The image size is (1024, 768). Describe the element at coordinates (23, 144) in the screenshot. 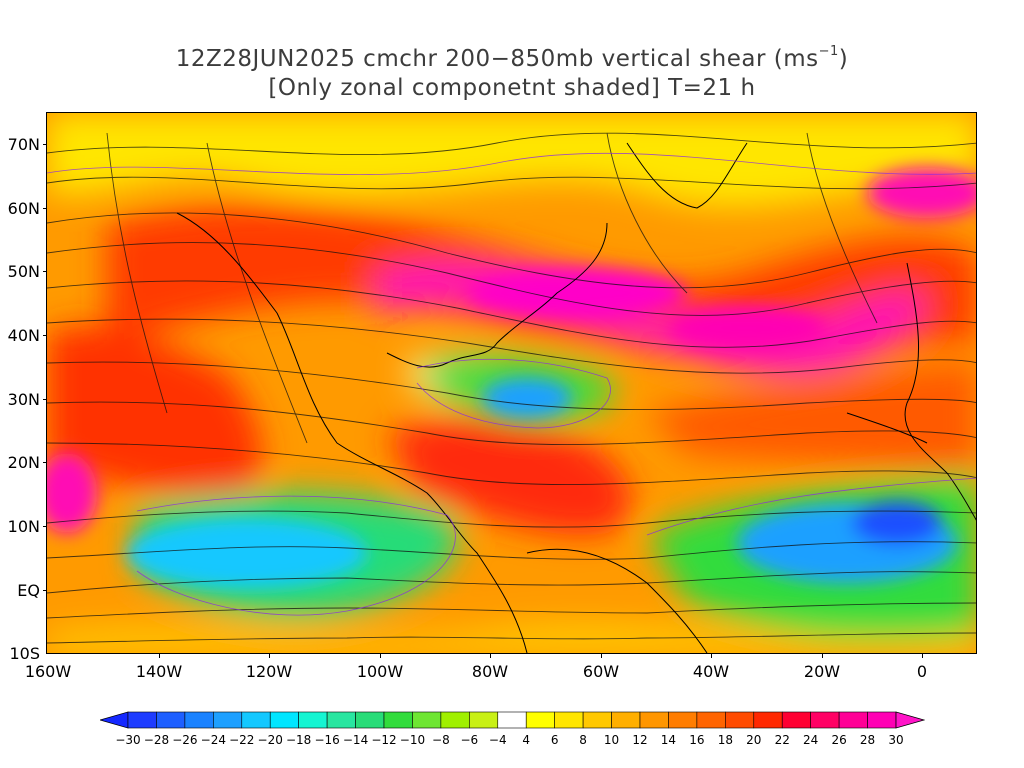

I see `lat-label: 70N` at that location.